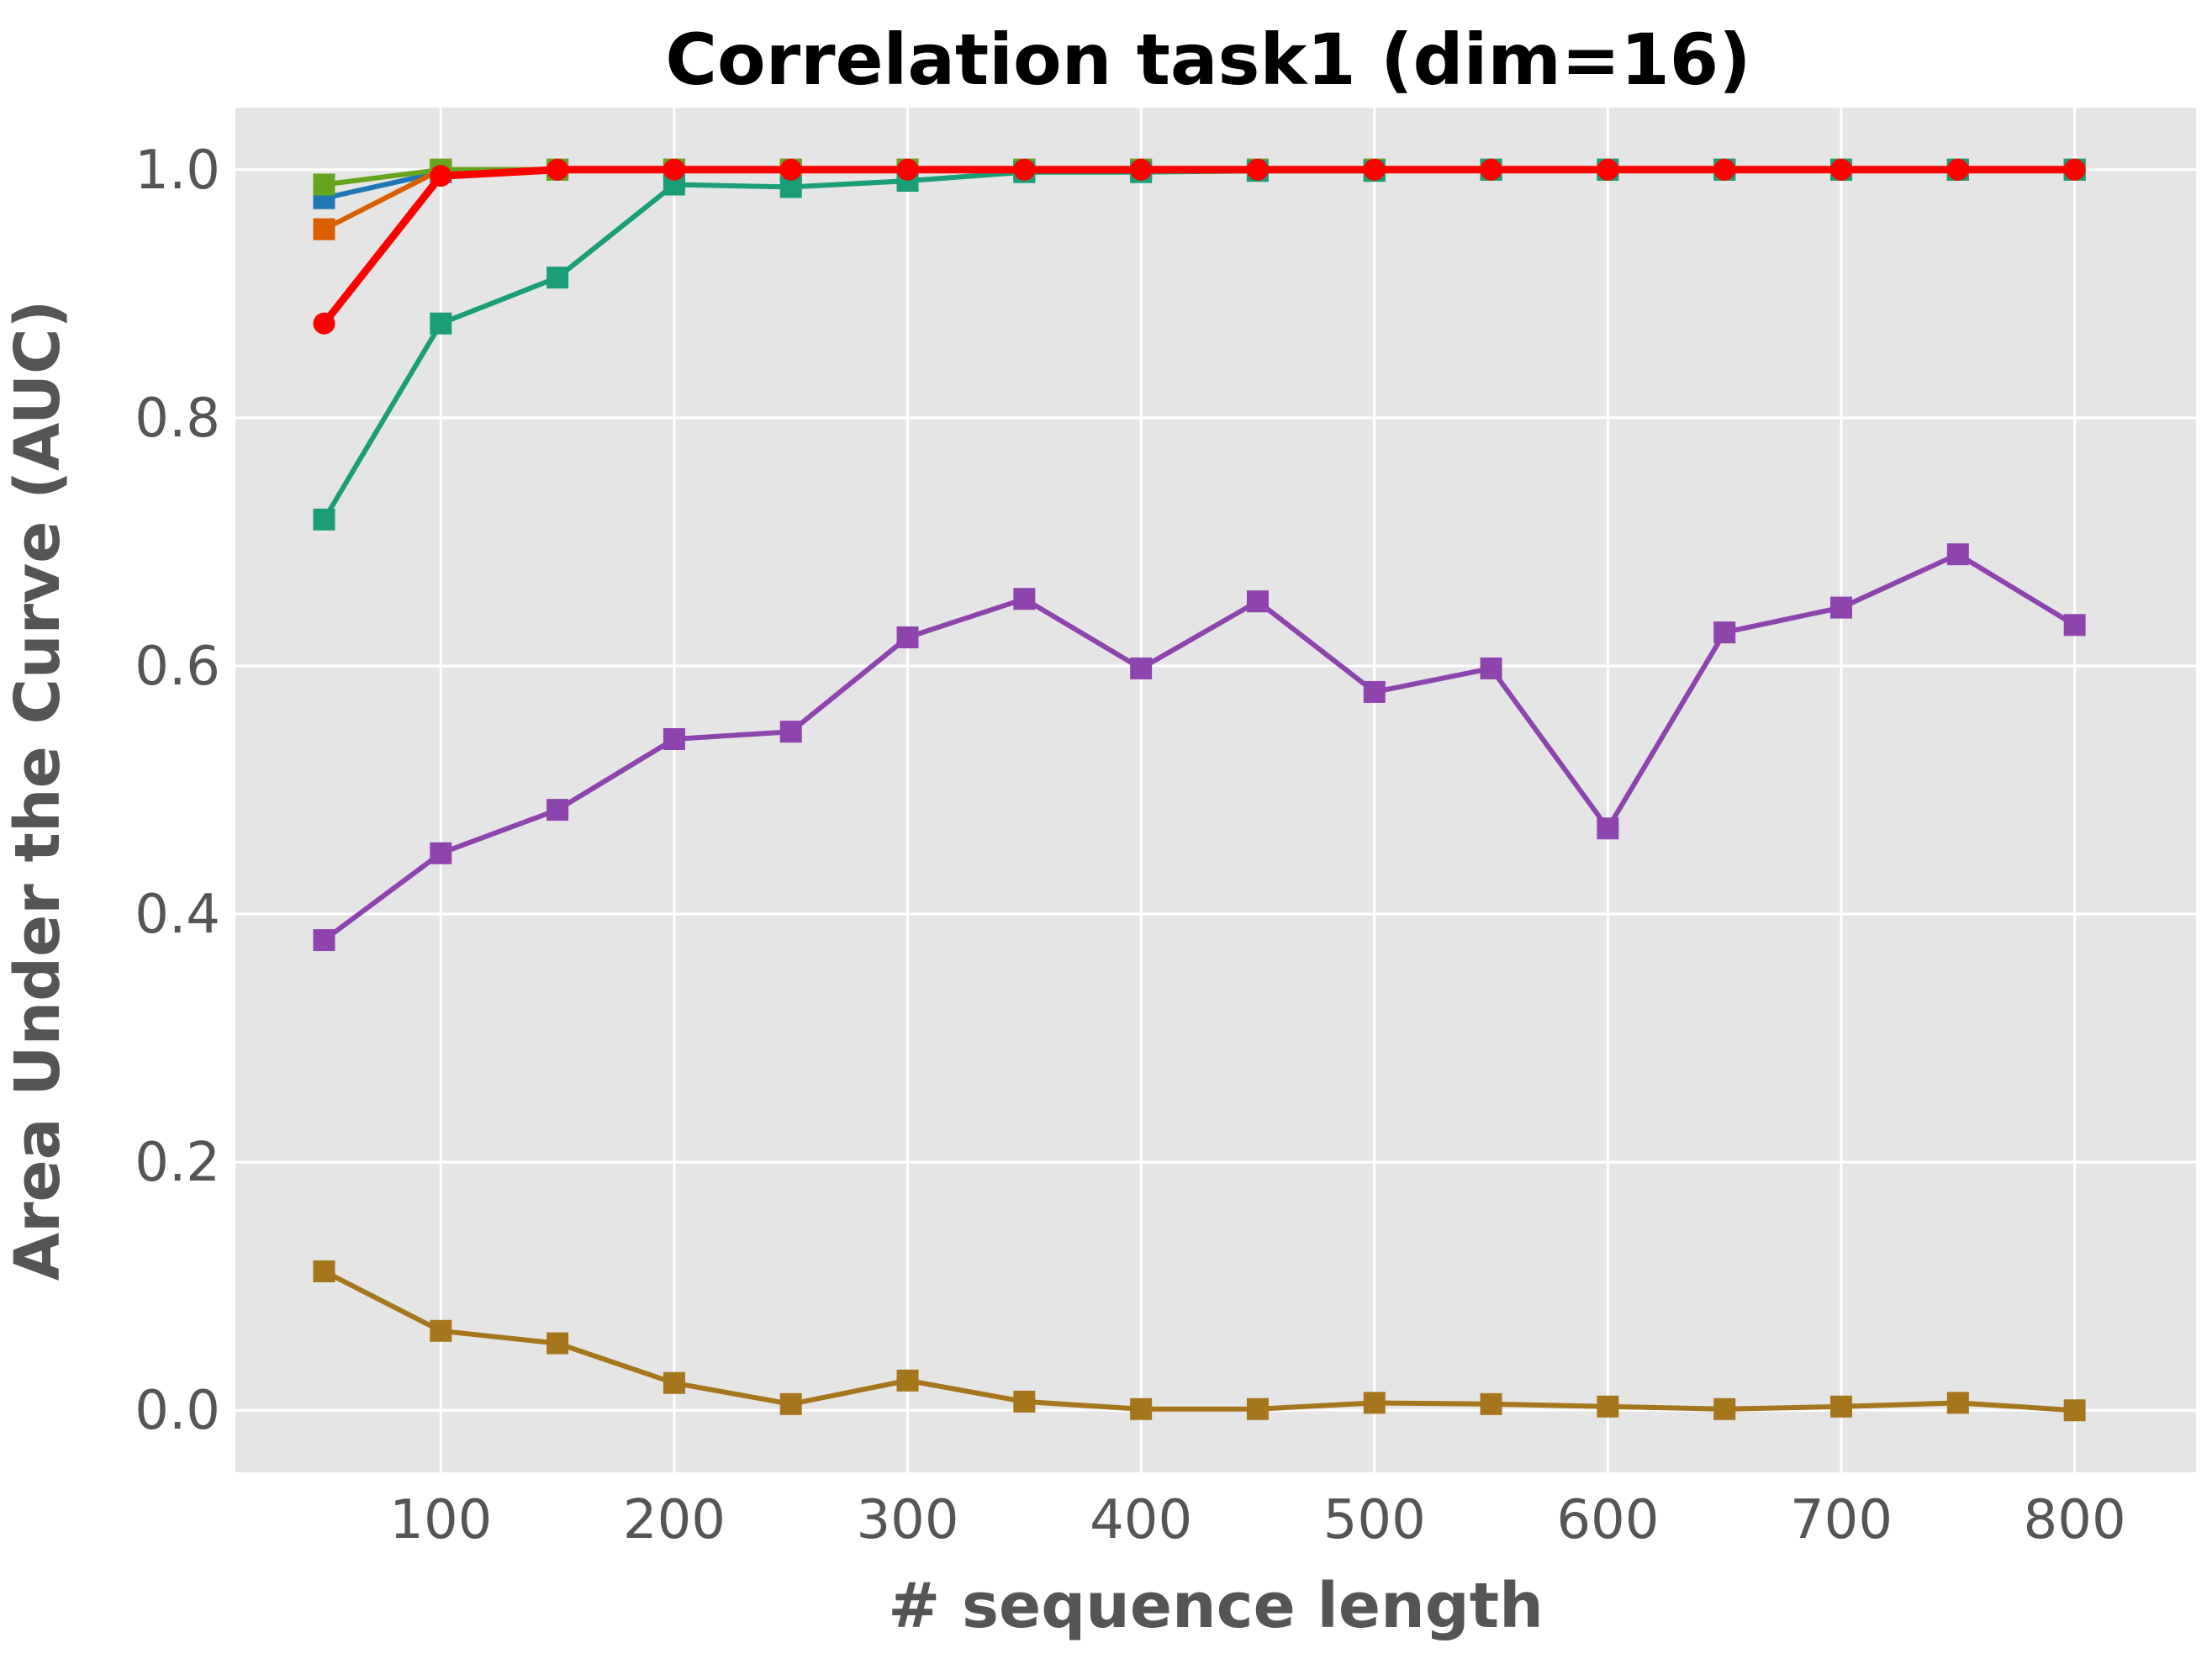 Image resolution: width=2212 pixels, height=1659 pixels. What do you see at coordinates (177, 1163) in the screenshot?
I see `y-tick-label: 0.2` at bounding box center [177, 1163].